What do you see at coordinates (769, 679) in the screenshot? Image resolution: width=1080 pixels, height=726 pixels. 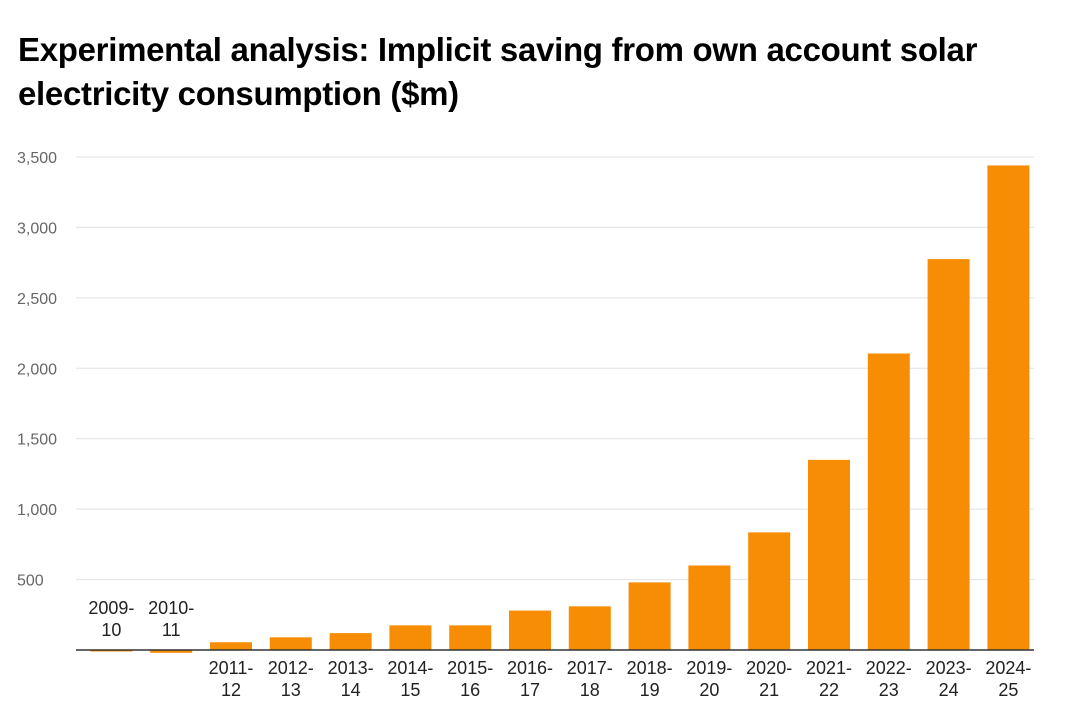 I see `x-tick-label: 2020-21` at bounding box center [769, 679].